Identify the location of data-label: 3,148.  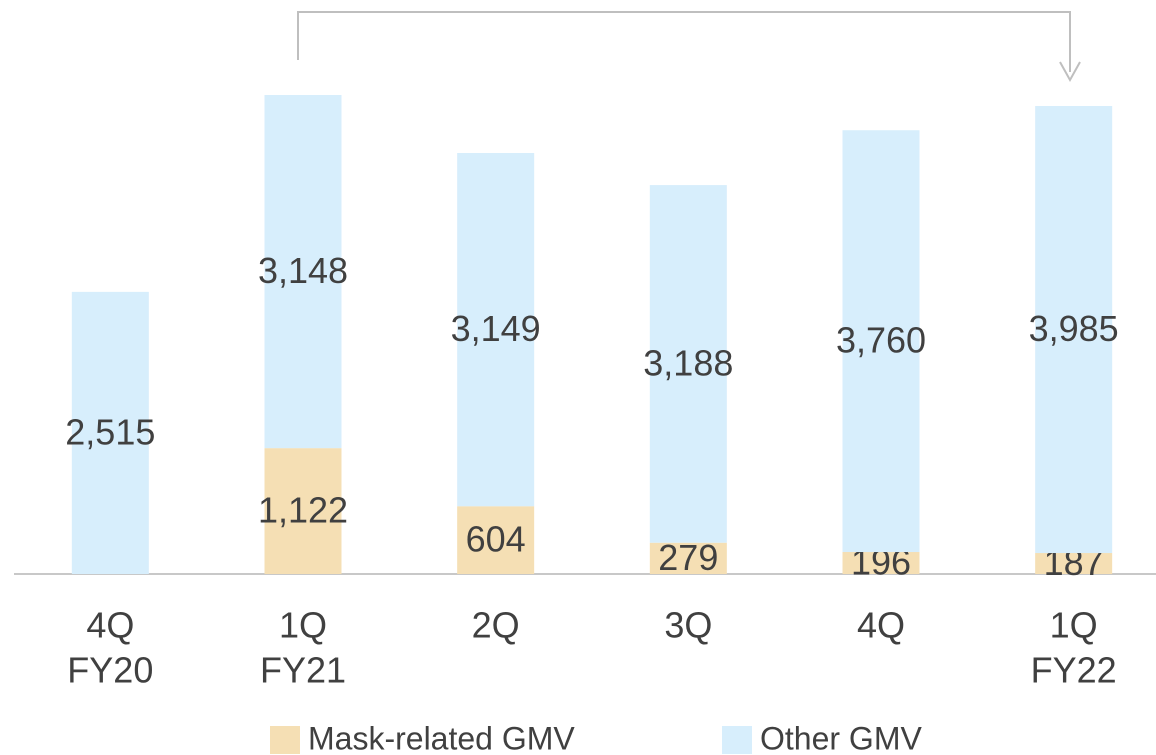
(303, 270).